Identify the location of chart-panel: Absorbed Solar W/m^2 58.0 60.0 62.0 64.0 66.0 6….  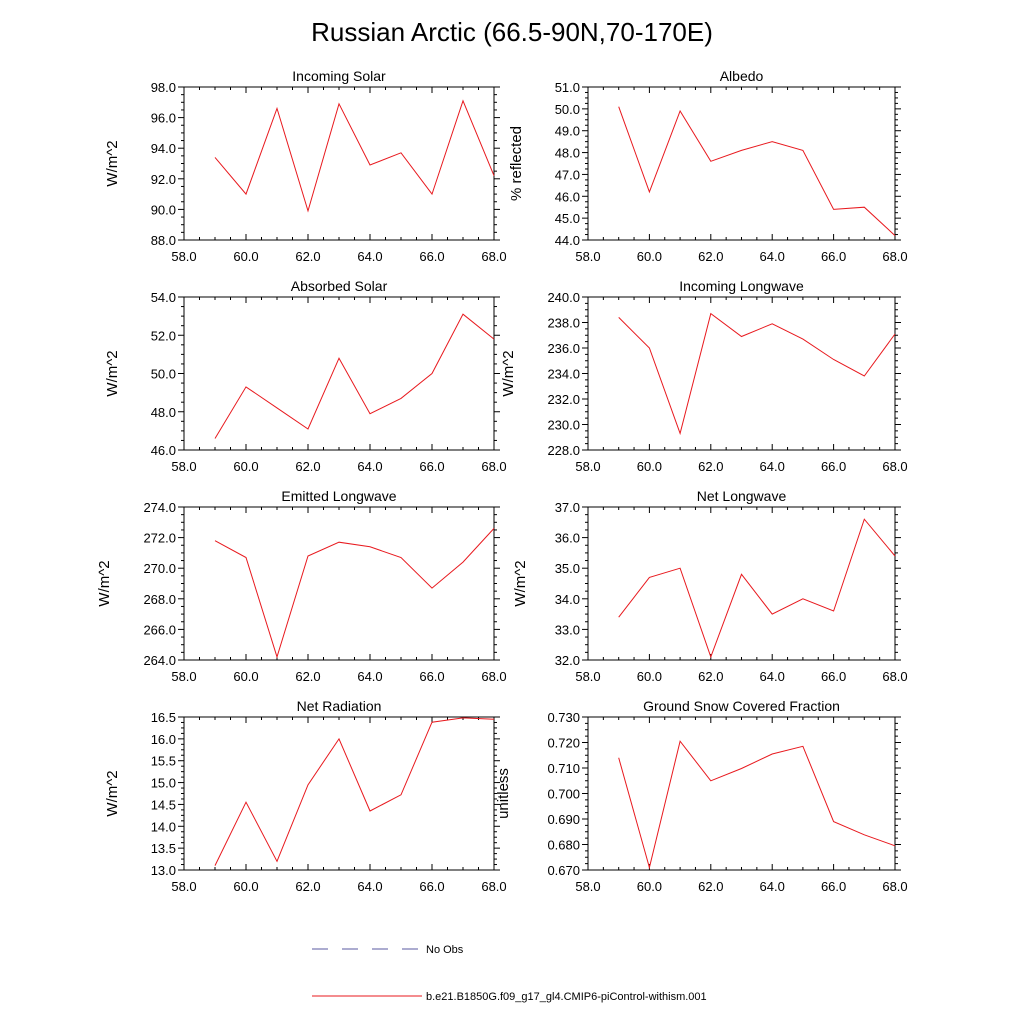
(305, 376).